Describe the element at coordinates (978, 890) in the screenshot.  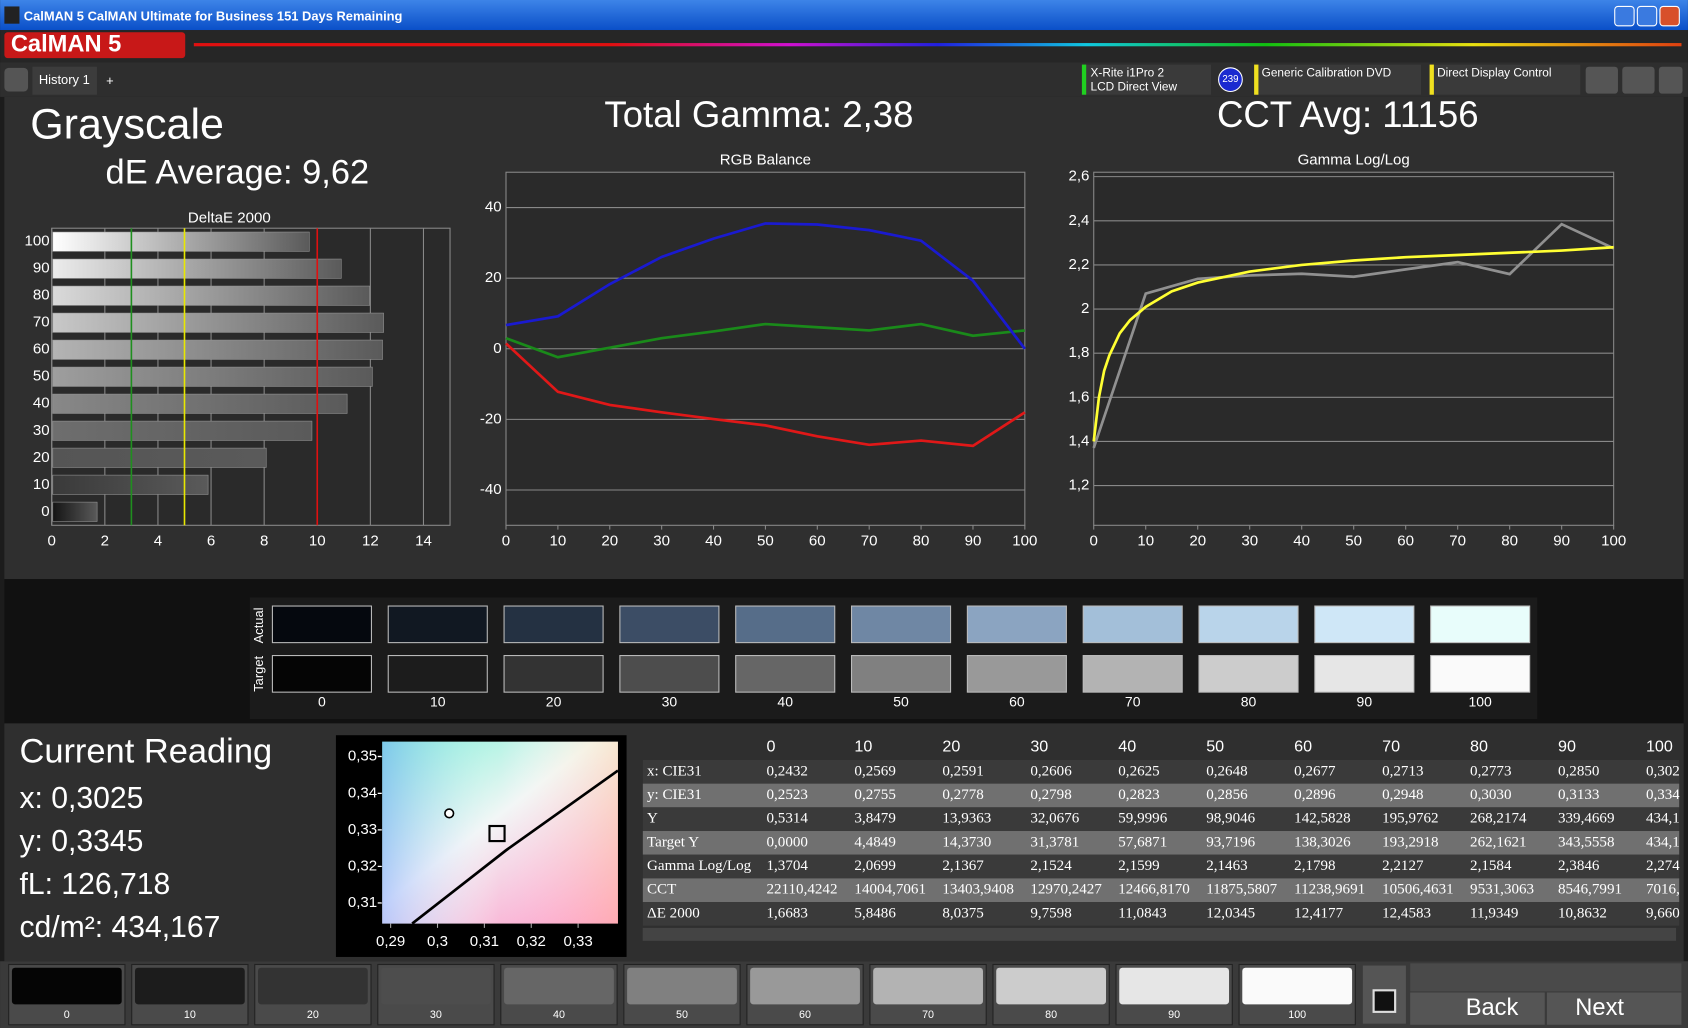
I see `table-cell: 13403,9408` at that location.